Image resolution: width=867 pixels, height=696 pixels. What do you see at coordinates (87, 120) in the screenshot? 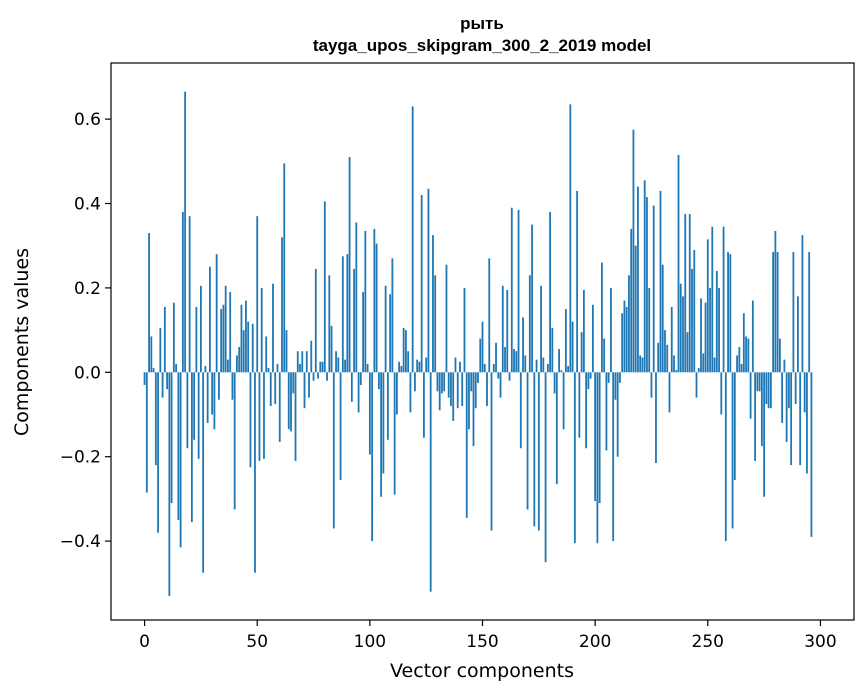
I see `y-tick-label: 0.6` at bounding box center [87, 120].